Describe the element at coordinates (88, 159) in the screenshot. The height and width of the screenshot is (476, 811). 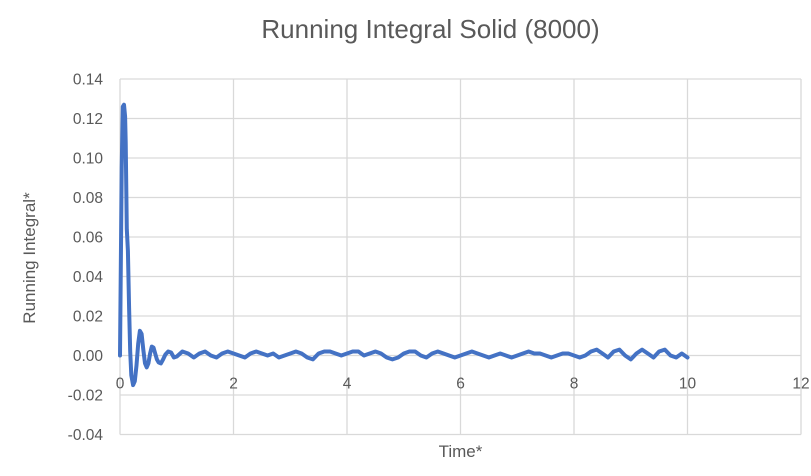
I see `y-tick-label: 0.10` at that location.